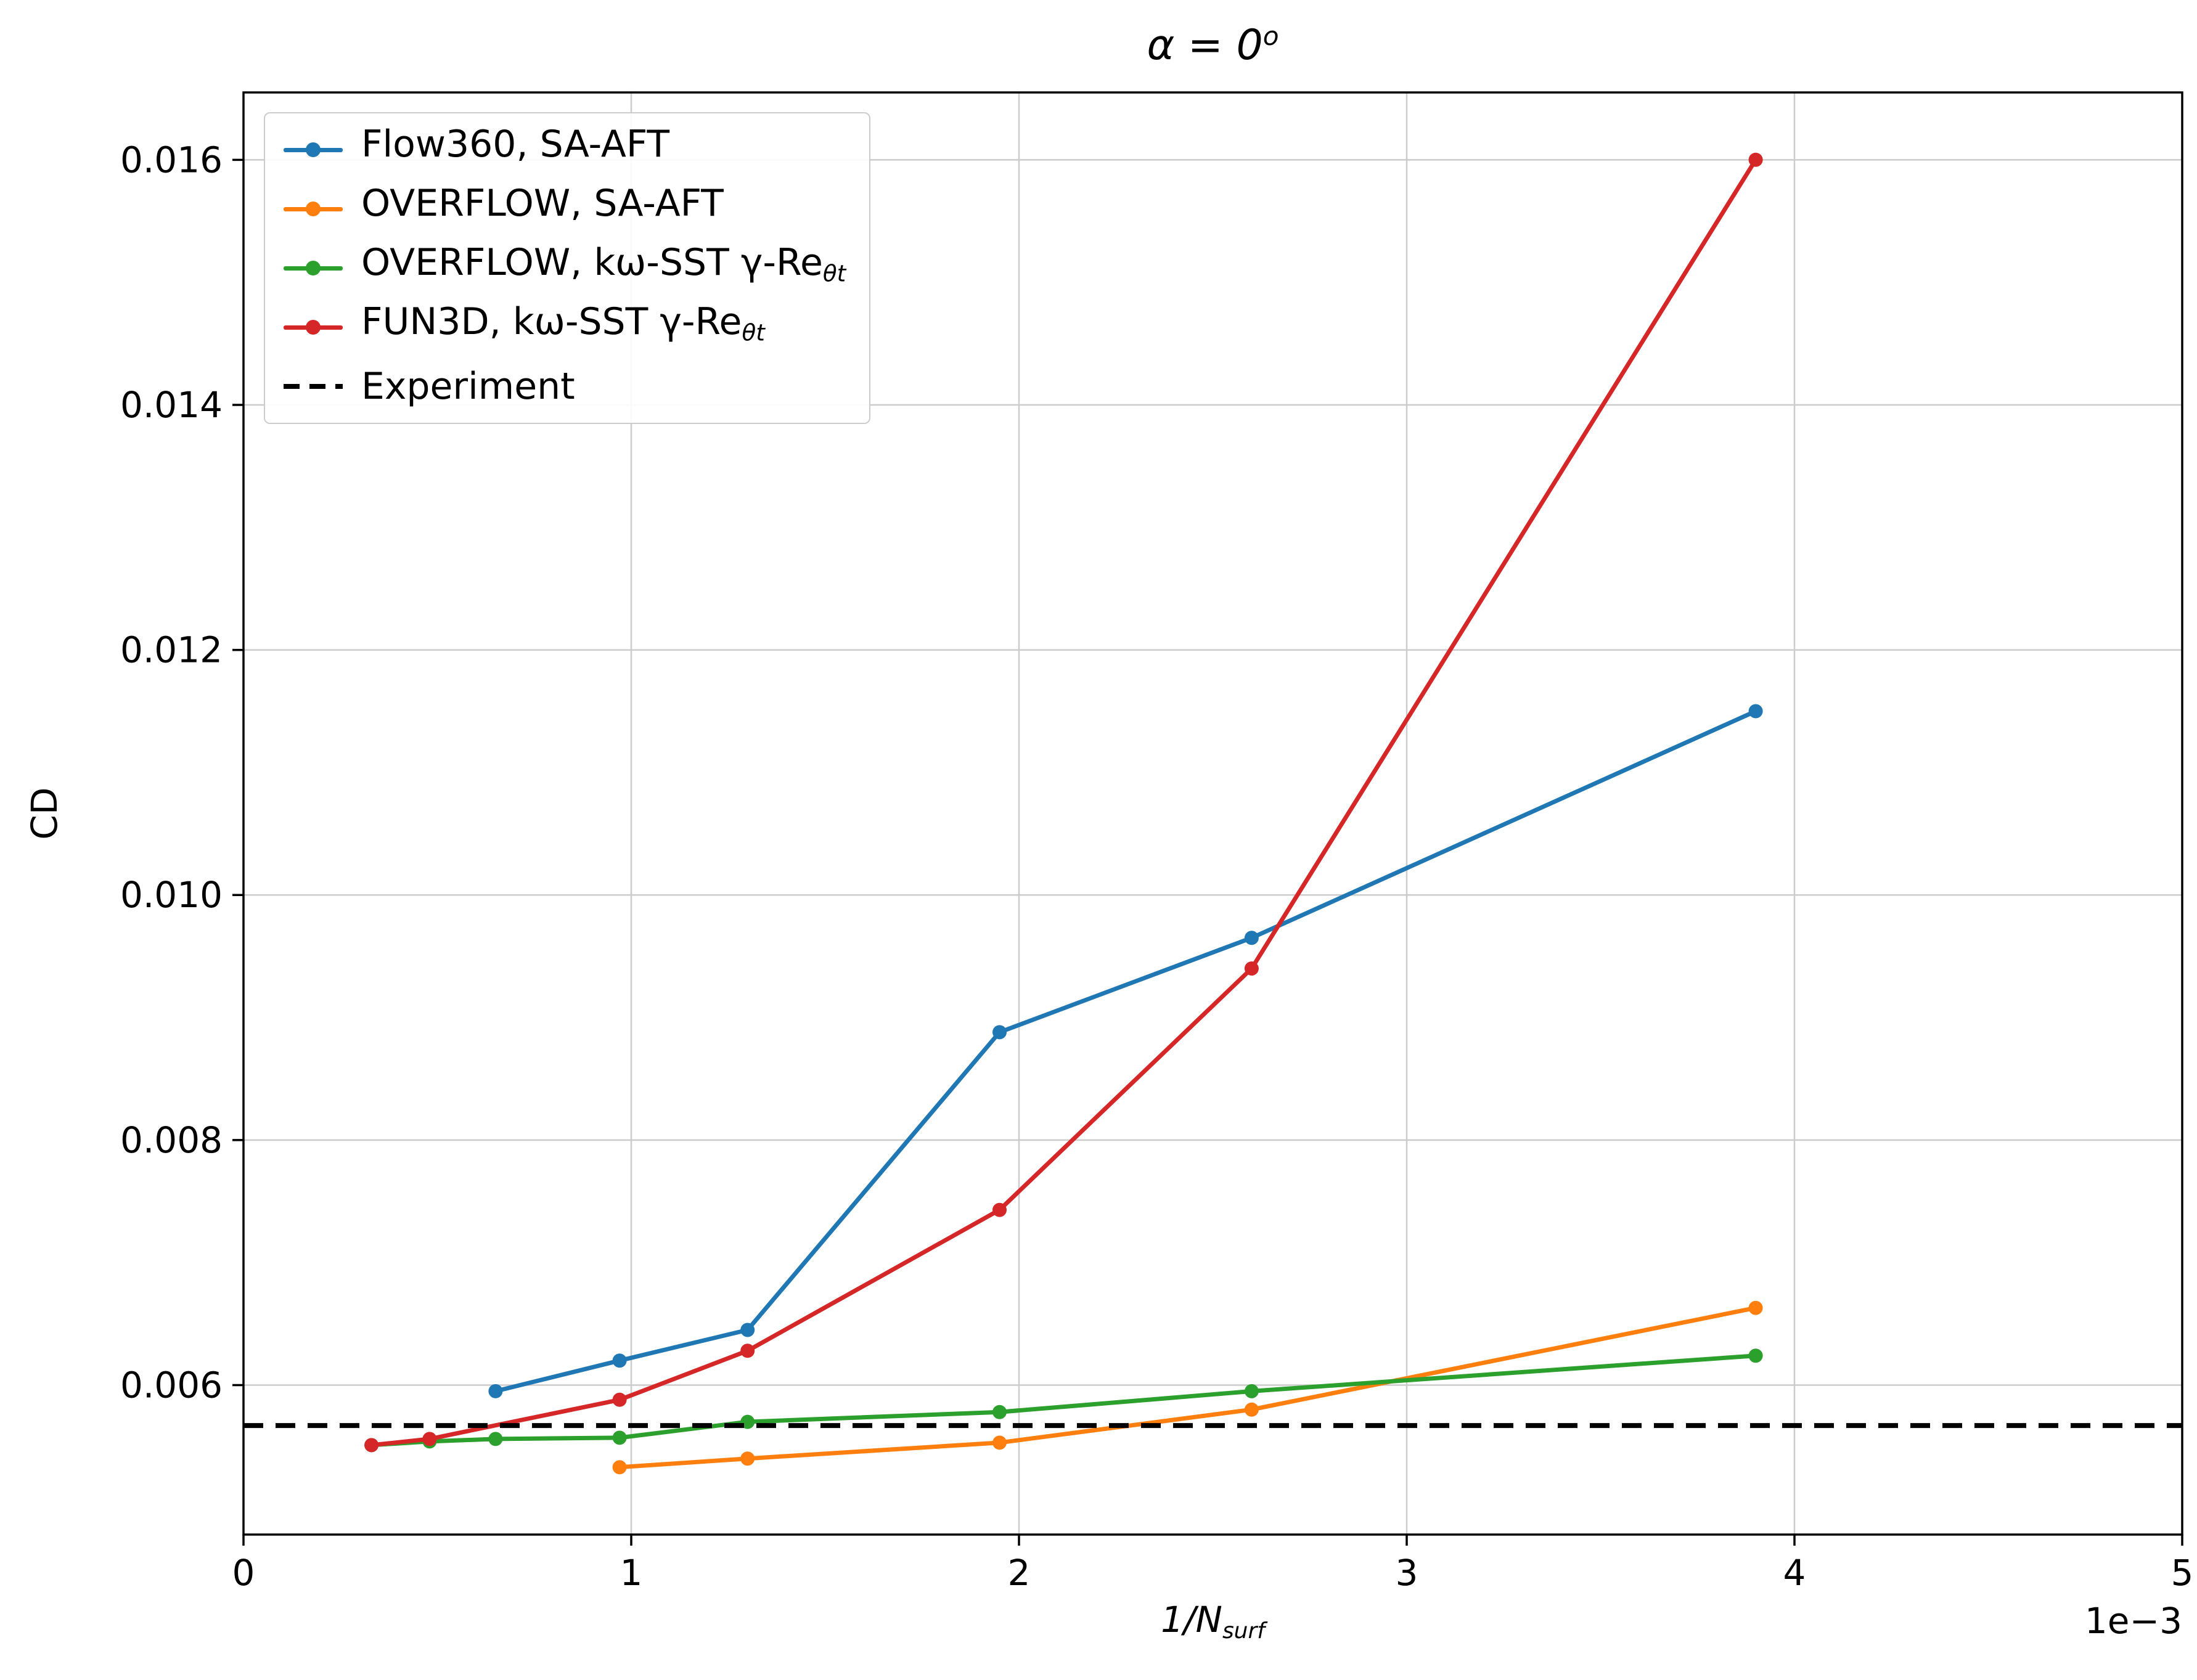 The width and height of the screenshot is (2197, 1680). I want to click on y-tick-label: 0.010, so click(171, 895).